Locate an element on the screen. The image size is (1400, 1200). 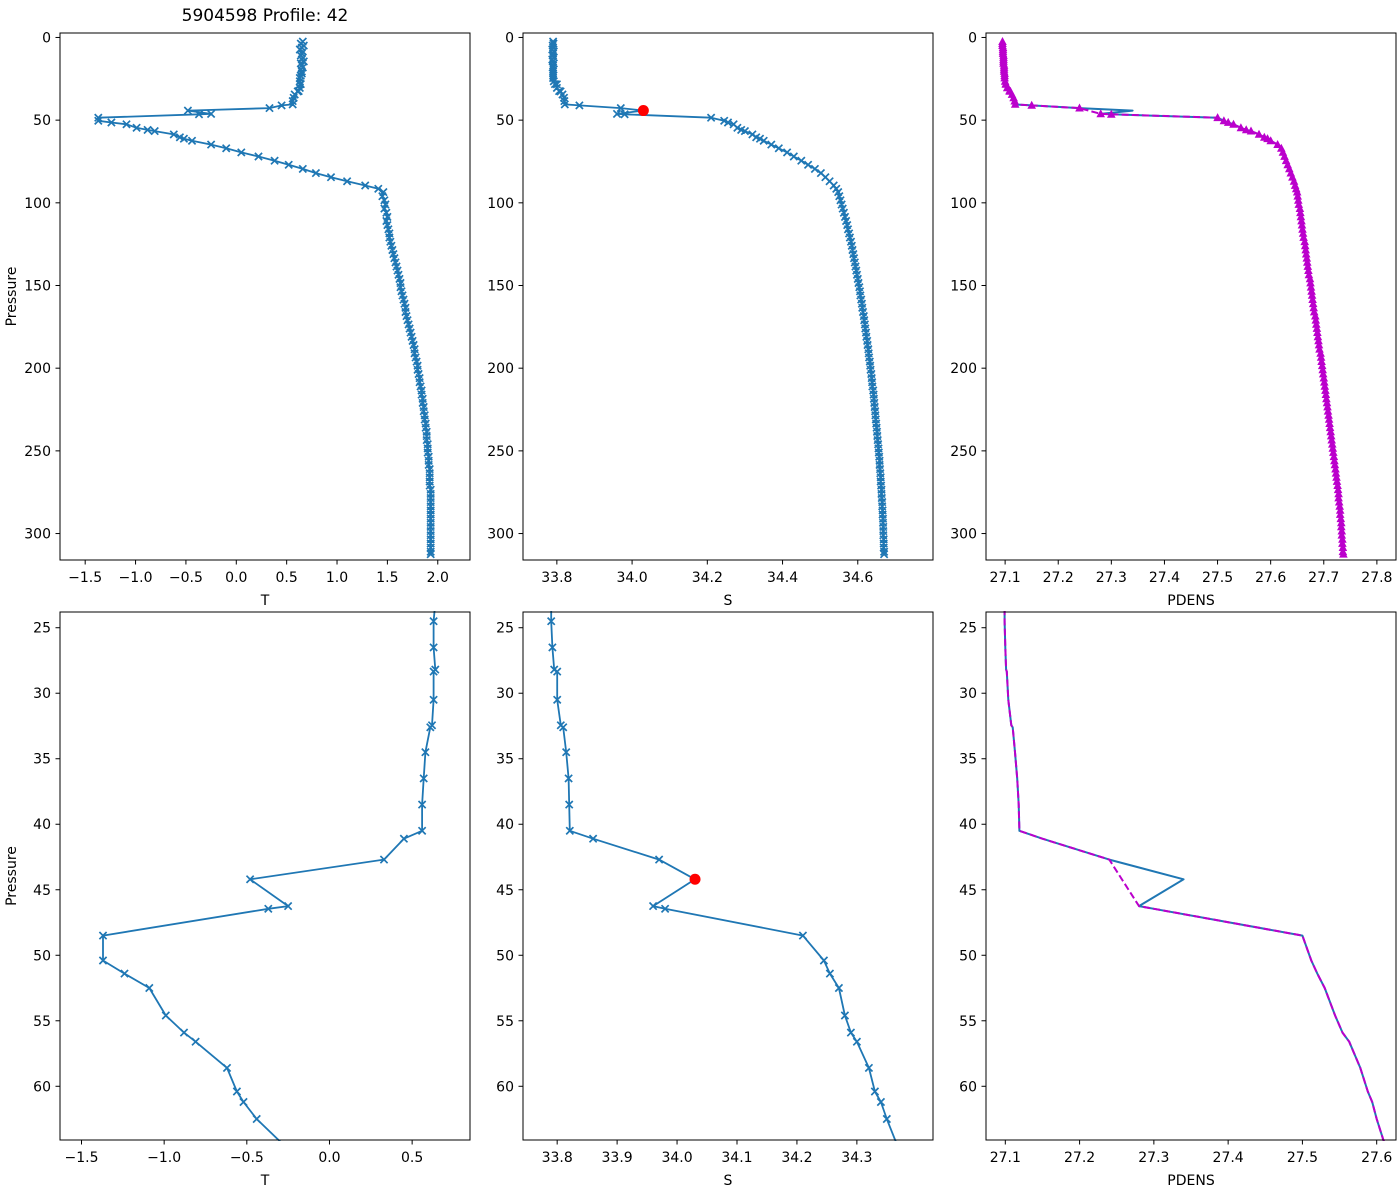
axis-text: 27.1 is located at coordinates (1005, 578).